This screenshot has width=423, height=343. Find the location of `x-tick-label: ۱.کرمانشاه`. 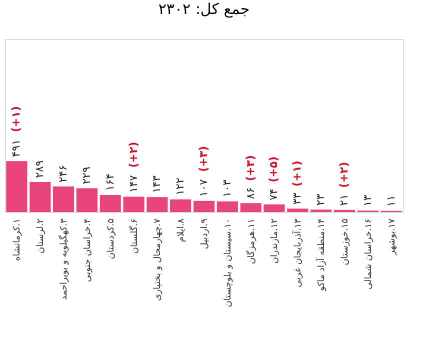

x-tick-label: ۱.کرمانشاه is located at coordinates (17, 240).